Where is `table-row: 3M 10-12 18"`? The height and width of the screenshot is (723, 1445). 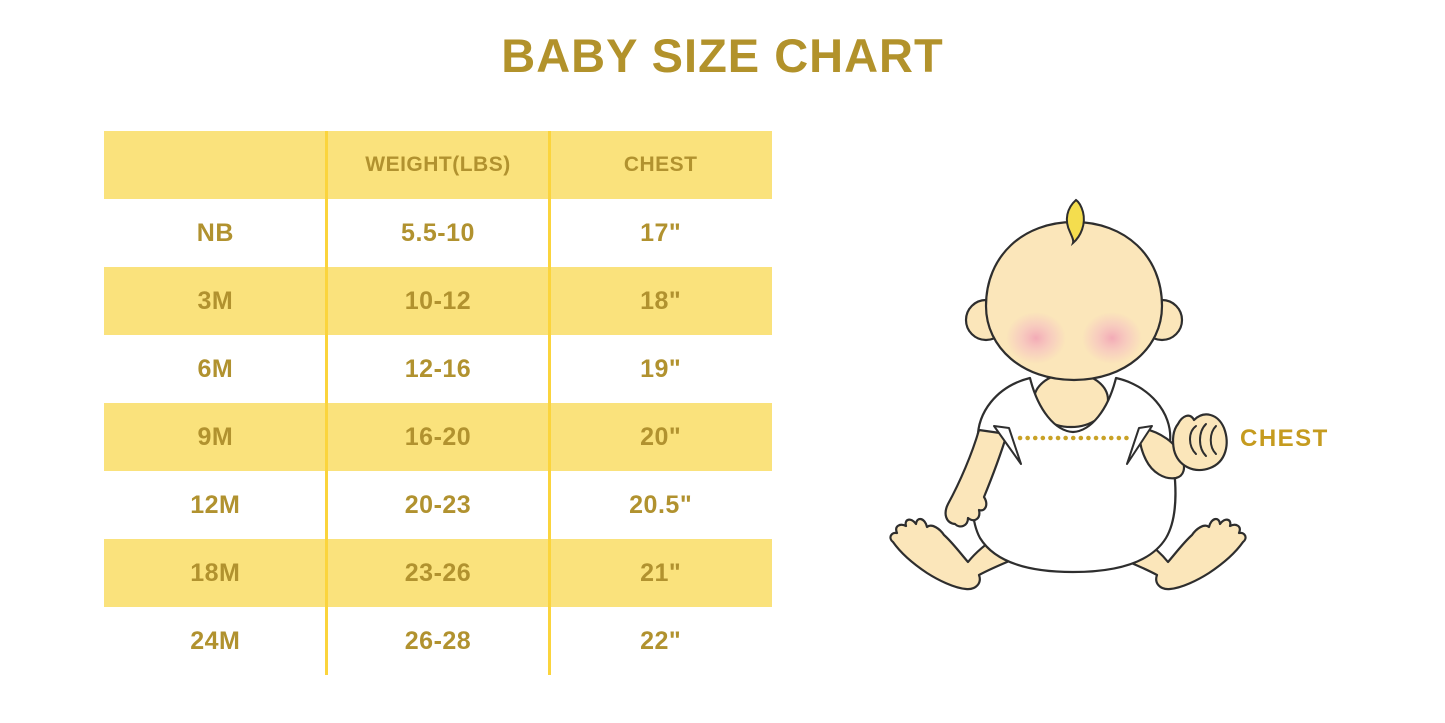 table-row: 3M 10-12 18" is located at coordinates (438, 301).